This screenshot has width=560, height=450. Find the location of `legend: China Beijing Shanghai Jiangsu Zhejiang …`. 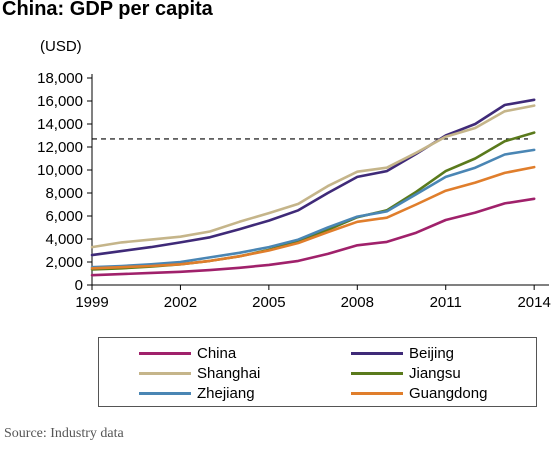

legend: China Beijing Shanghai Jiangsu Zhejiang … is located at coordinates (317, 372).